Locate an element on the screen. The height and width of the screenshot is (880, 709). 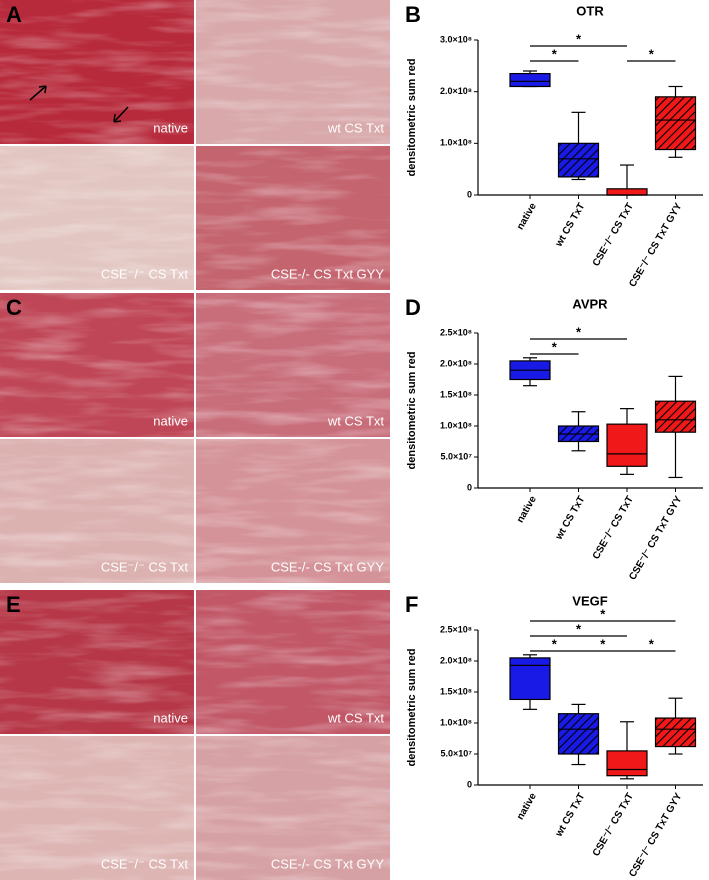
chart-title: VEGF is located at coordinates (589, 600).